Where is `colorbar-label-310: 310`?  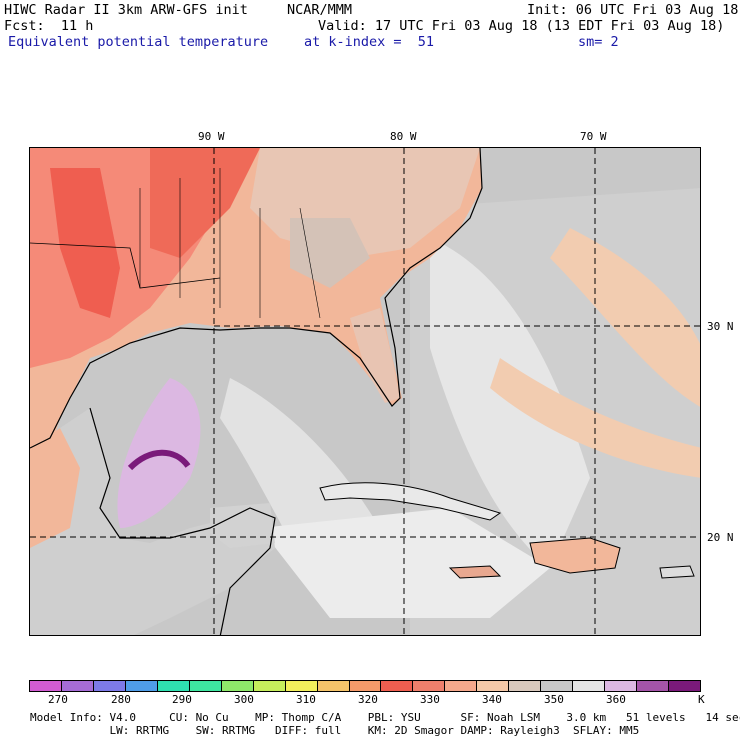
colorbar-label-310: 310 is located at coordinates (306, 699).